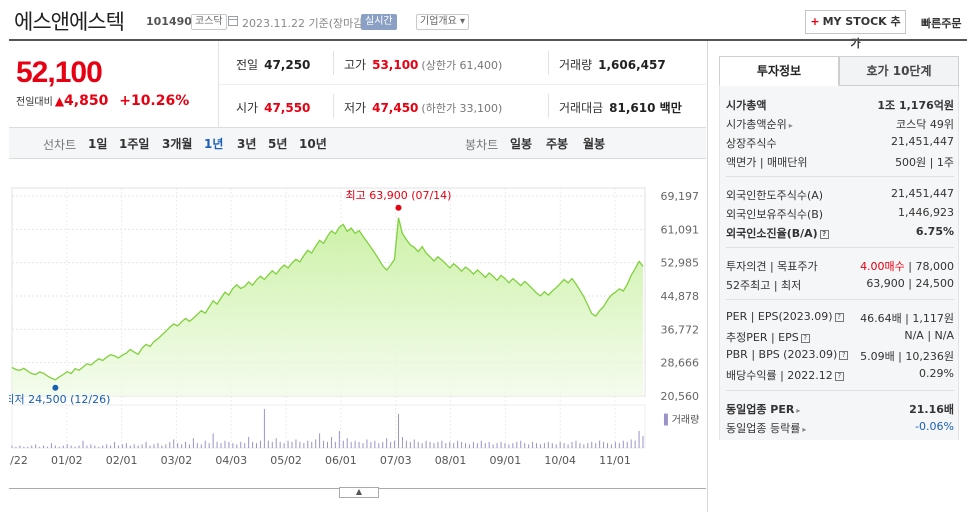 The height and width of the screenshot is (512, 977). I want to click on volume-legend-mark: ▌, so click(668, 420).